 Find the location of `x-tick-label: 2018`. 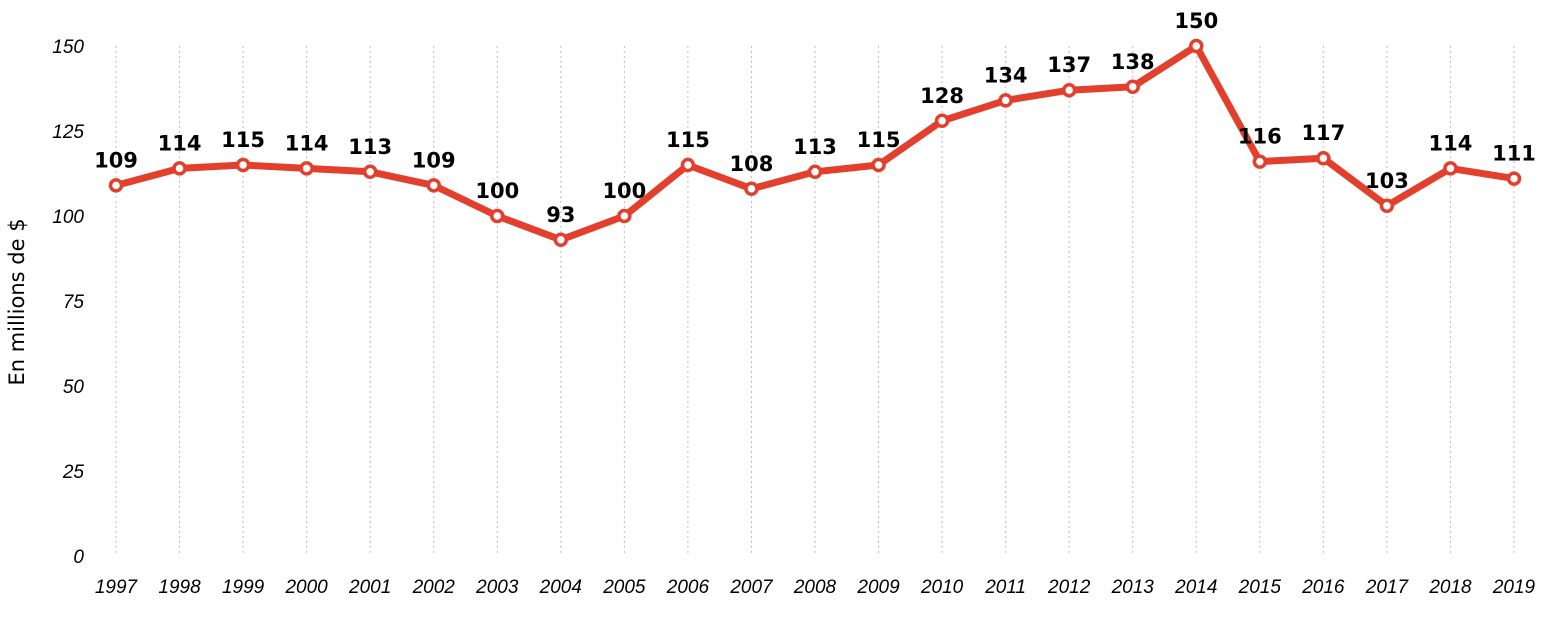

x-tick-label: 2018 is located at coordinates (1450, 587).